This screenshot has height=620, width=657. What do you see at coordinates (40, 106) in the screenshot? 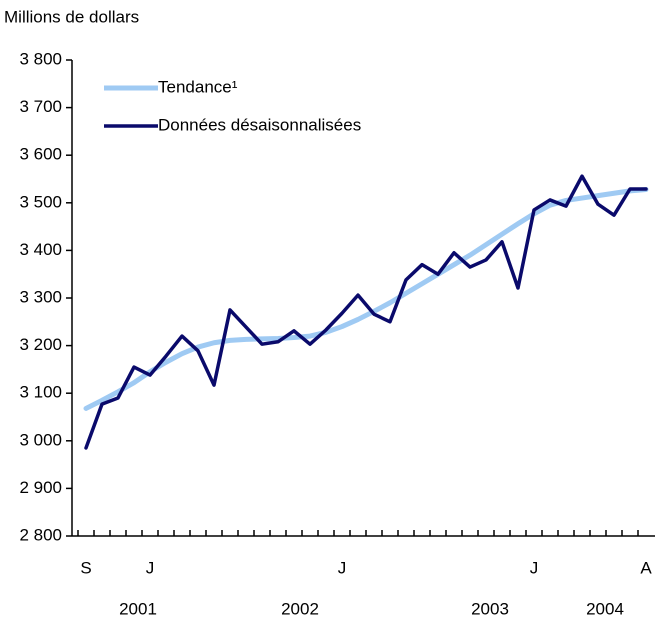
I see `y-tick-label: 3 700` at bounding box center [40, 106].